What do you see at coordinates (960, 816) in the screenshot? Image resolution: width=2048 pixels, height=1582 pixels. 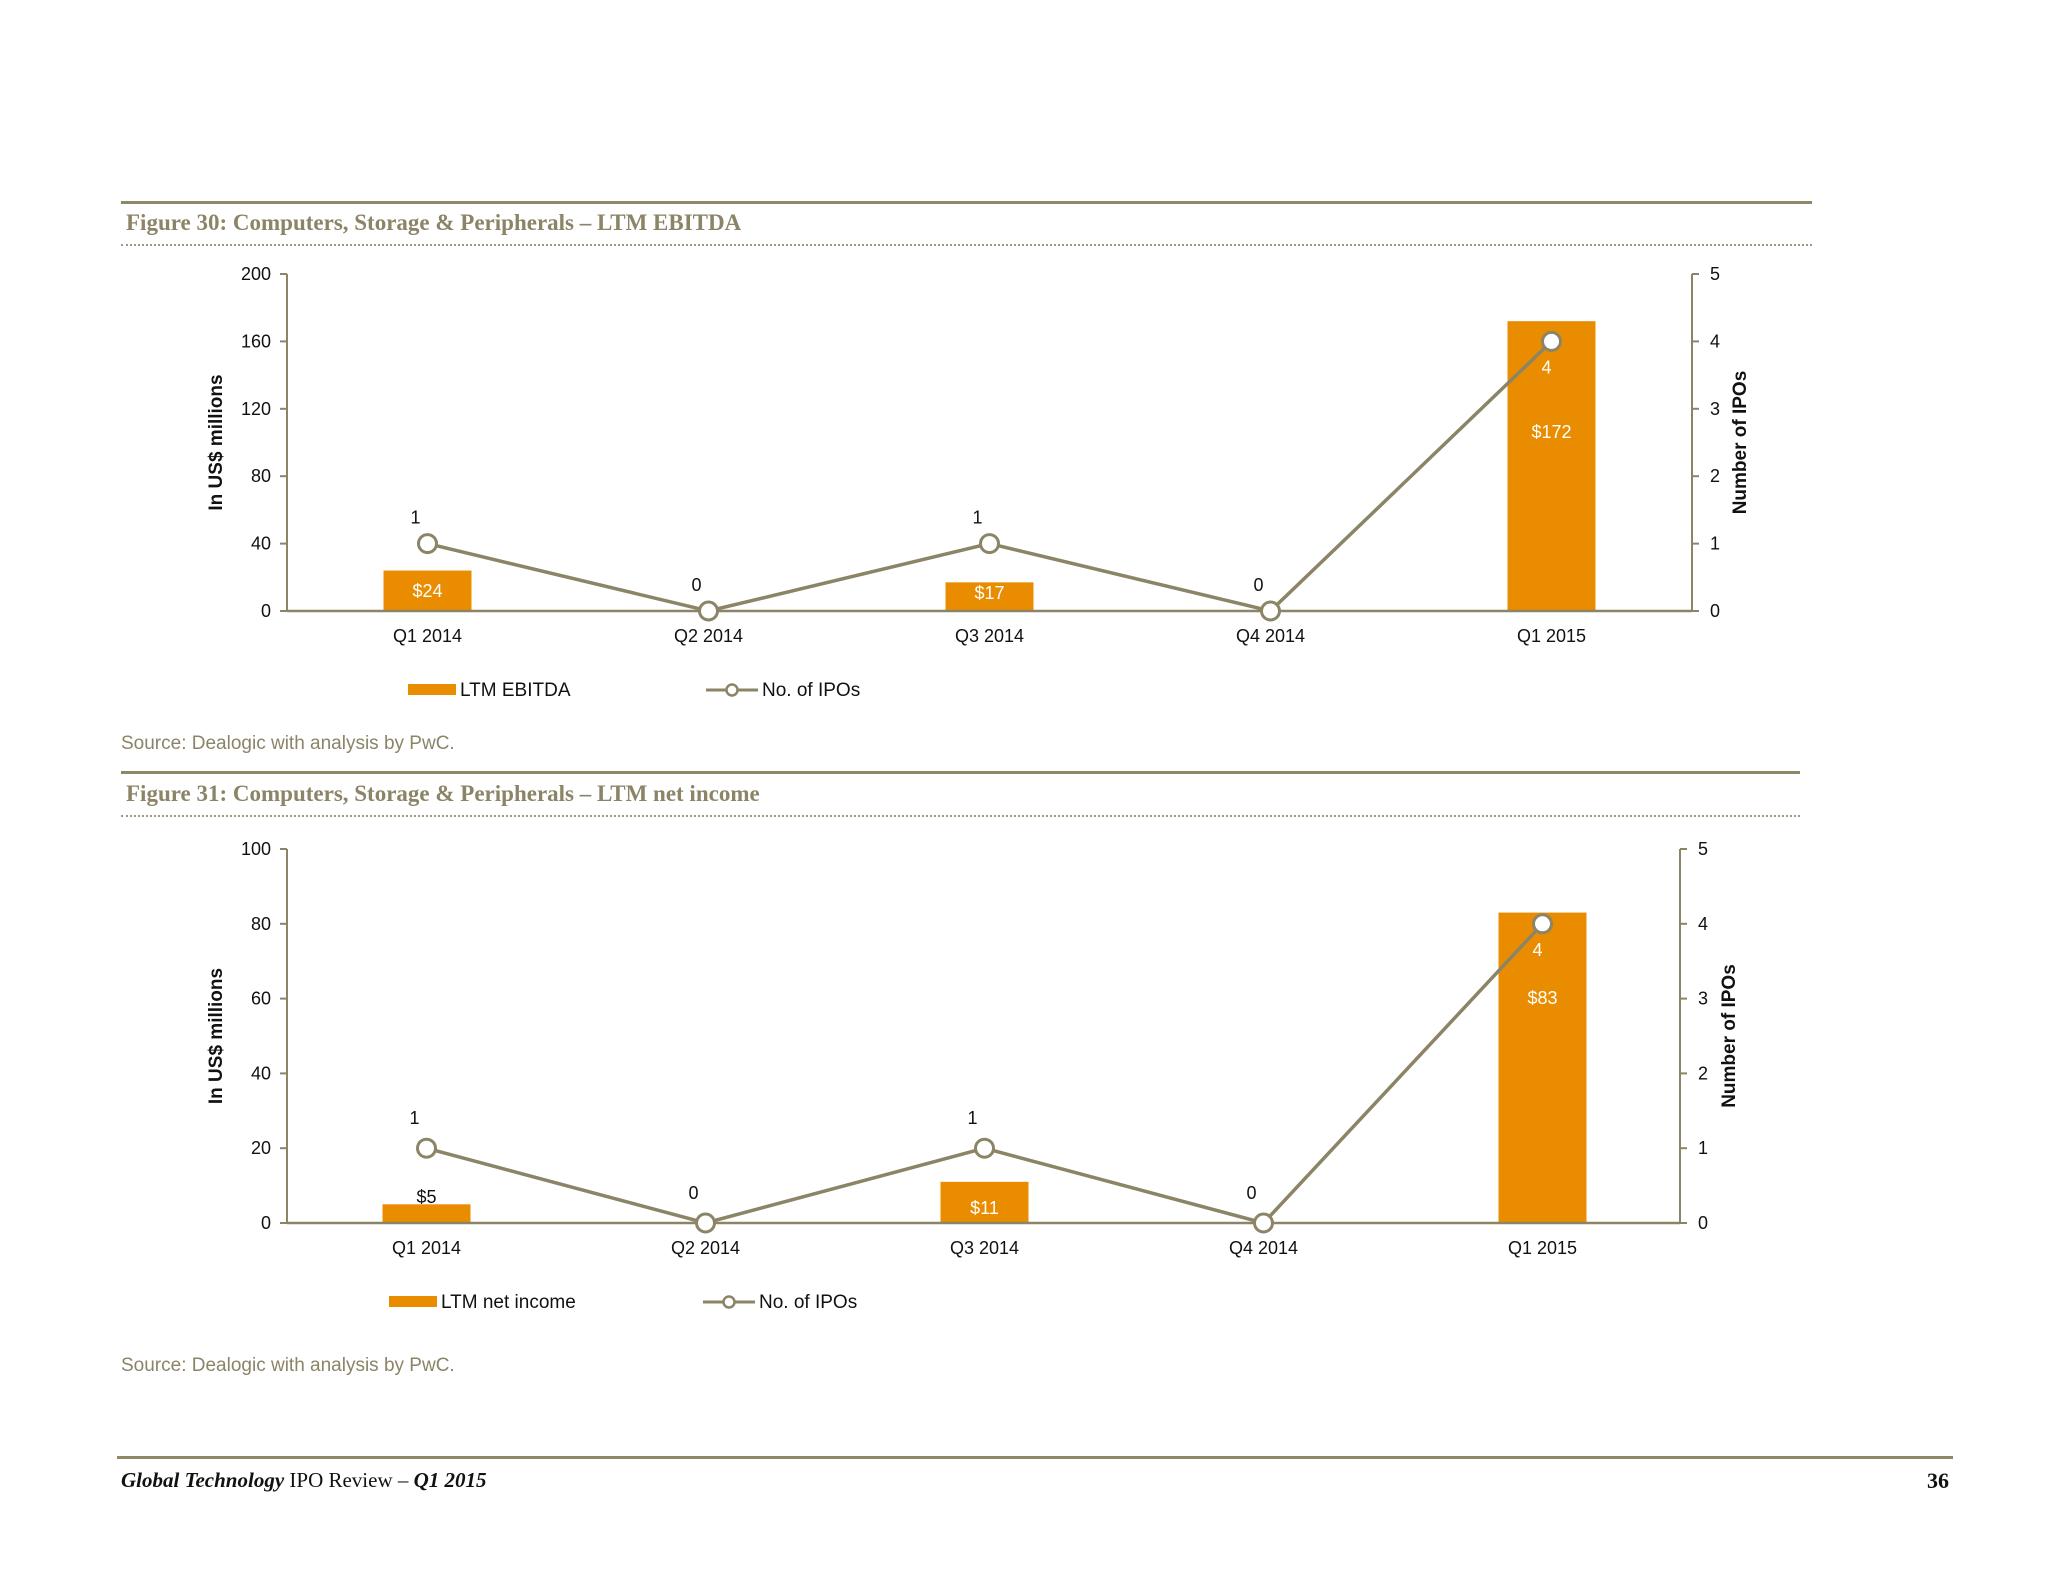 I see `figure-31-dotted-rule` at bounding box center [960, 816].